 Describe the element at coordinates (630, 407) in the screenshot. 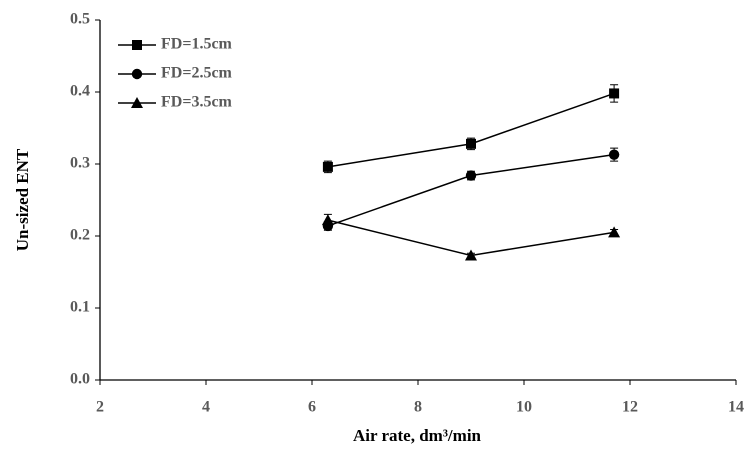

I see `x-tick-label: 12` at that location.